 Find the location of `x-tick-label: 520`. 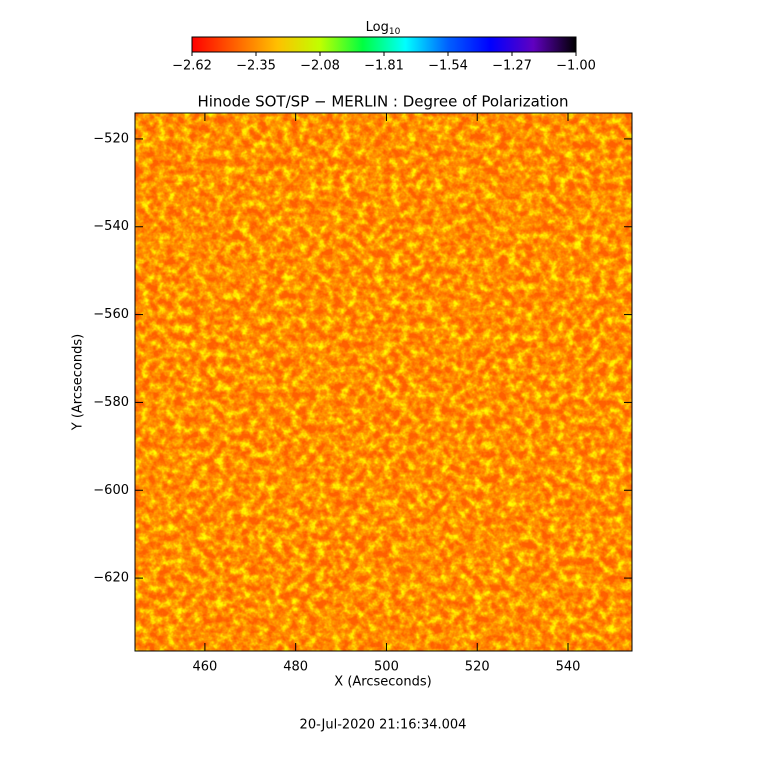

x-tick-label: 520 is located at coordinates (477, 667).